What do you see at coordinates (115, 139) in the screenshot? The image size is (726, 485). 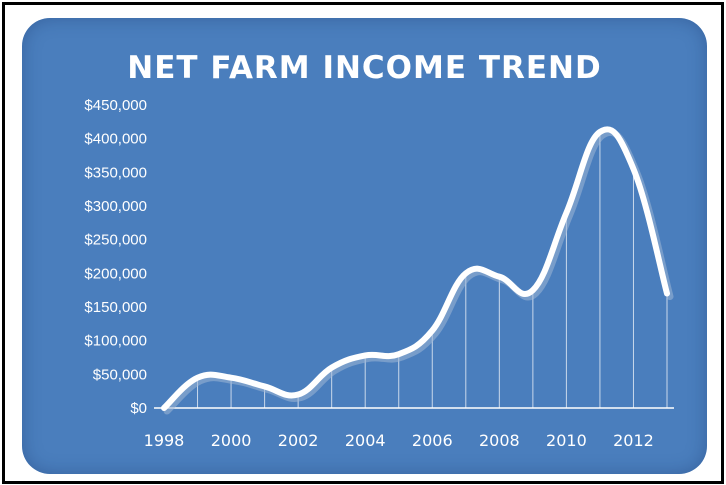 I see `y-tick-label: $400,000` at bounding box center [115, 139].